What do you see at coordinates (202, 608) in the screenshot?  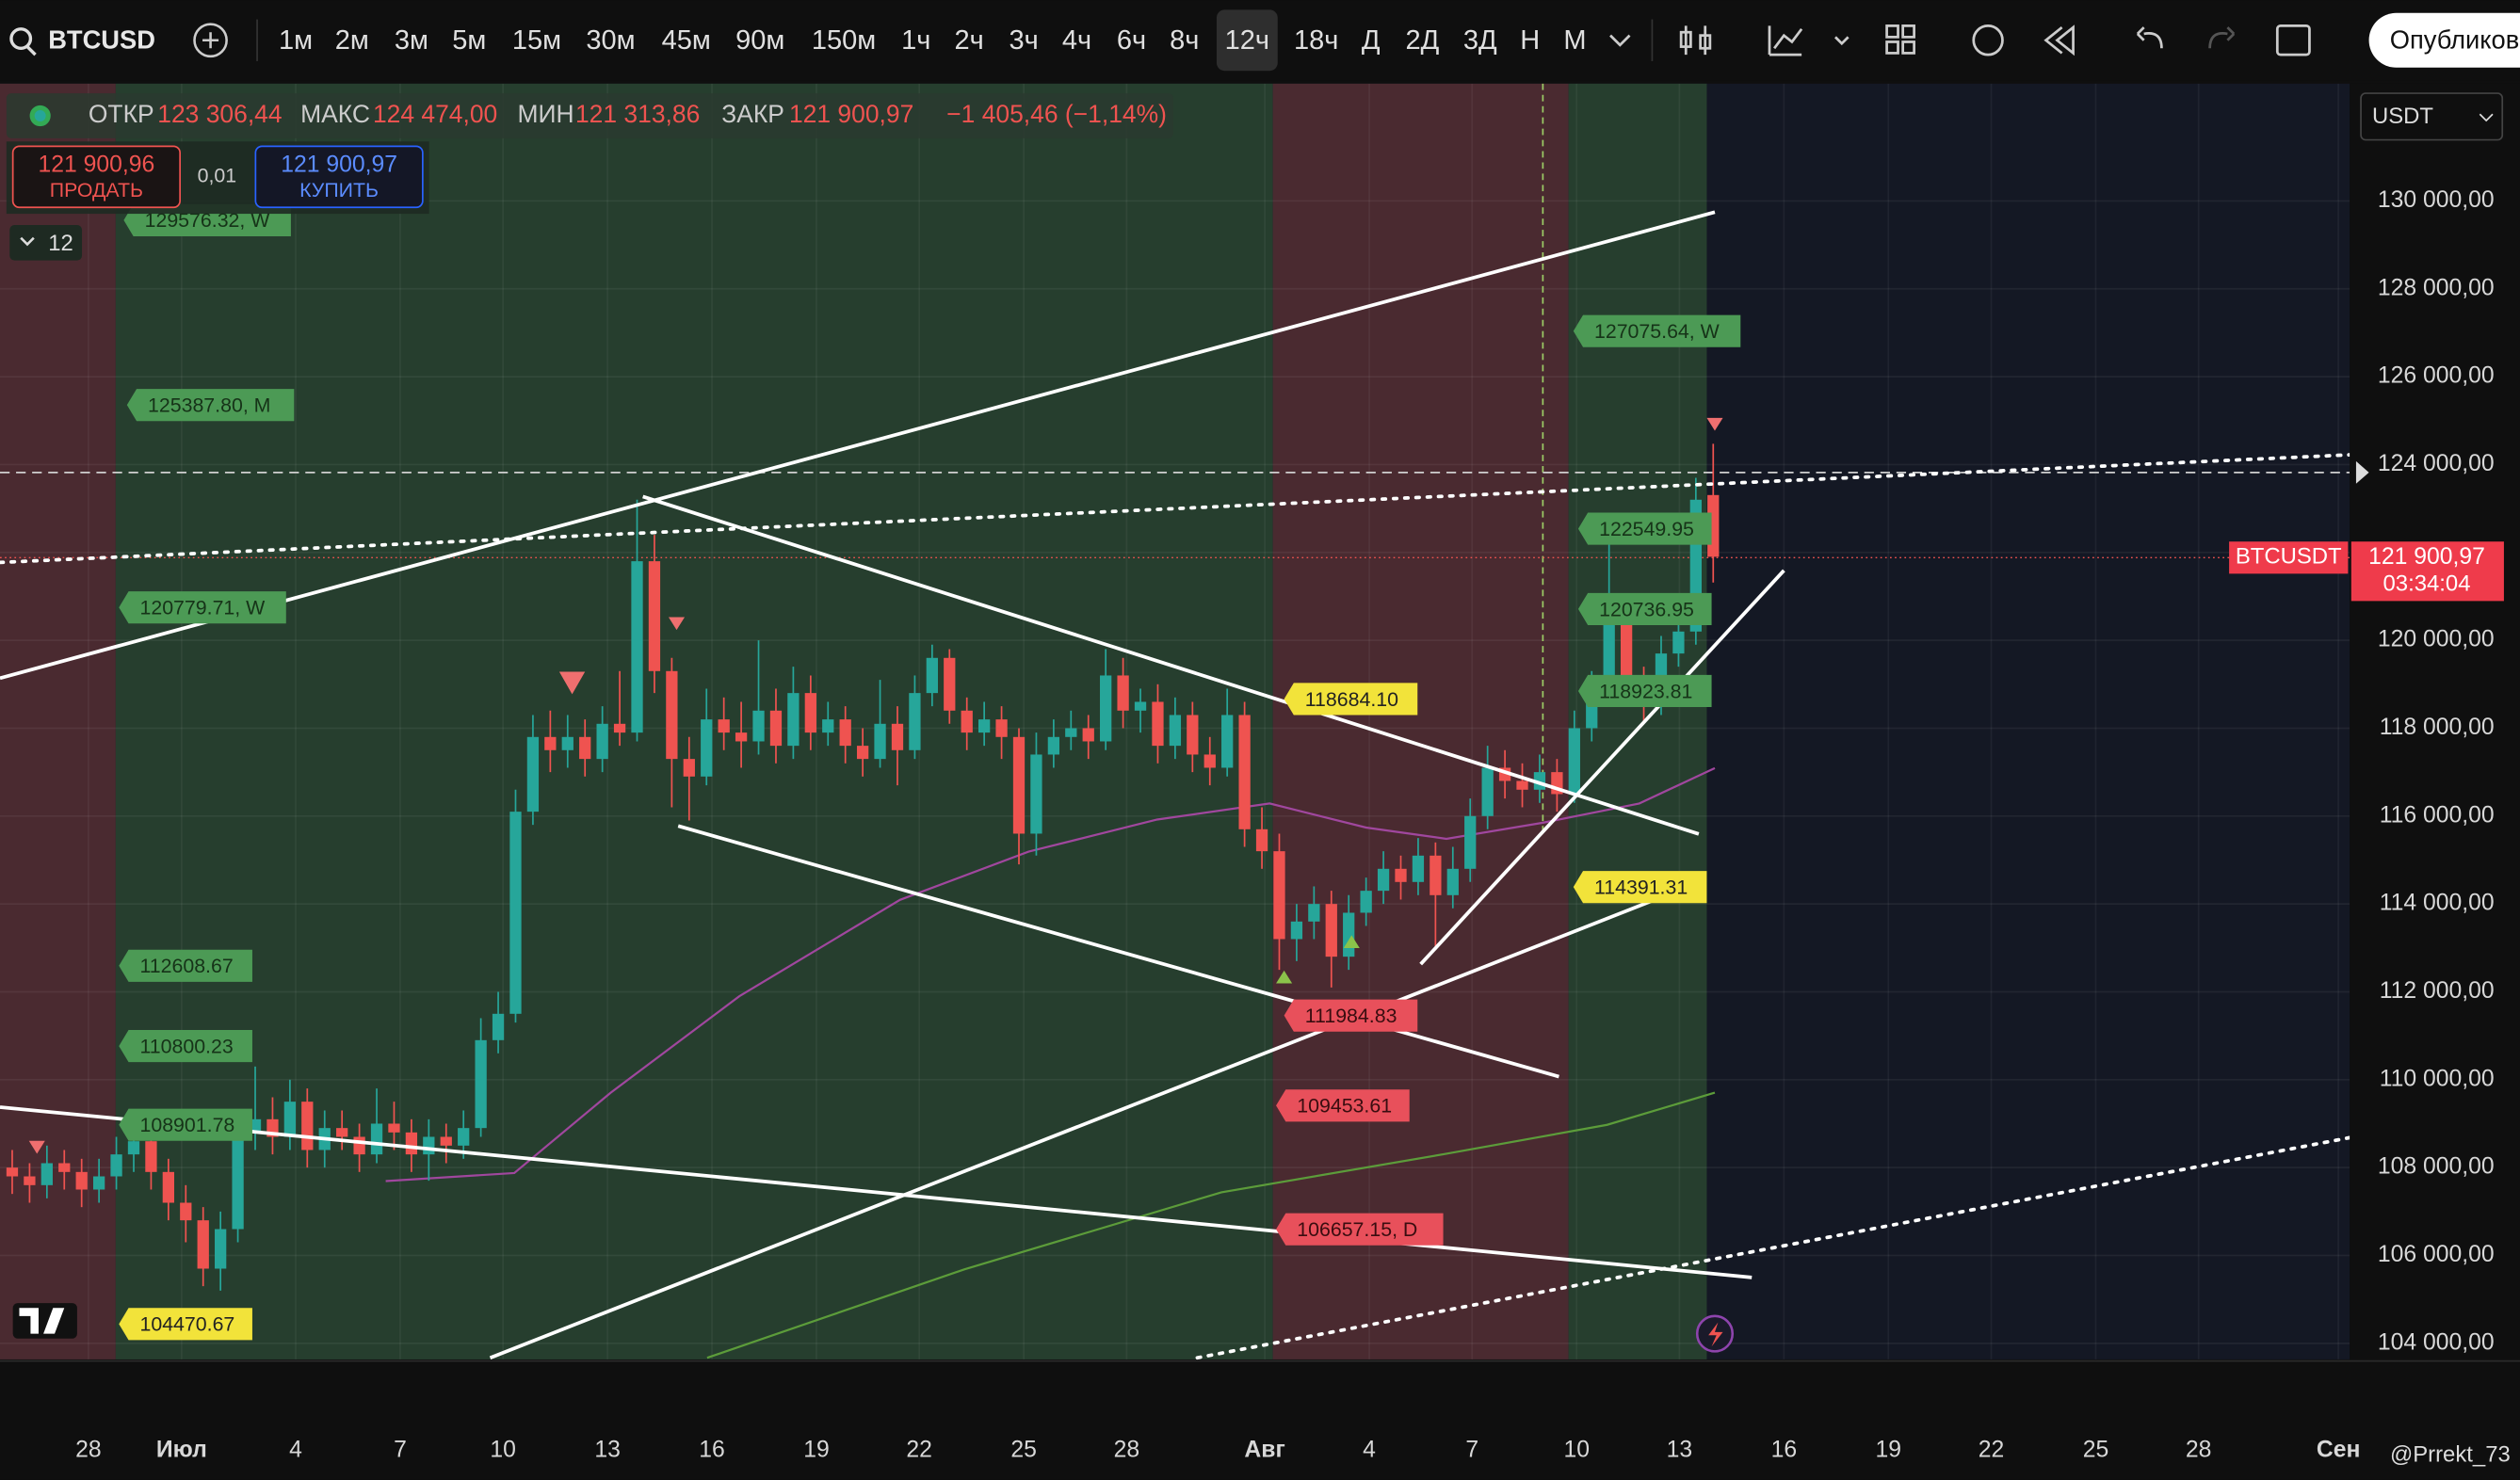 I see `level-label: 120779.71, W` at bounding box center [202, 608].